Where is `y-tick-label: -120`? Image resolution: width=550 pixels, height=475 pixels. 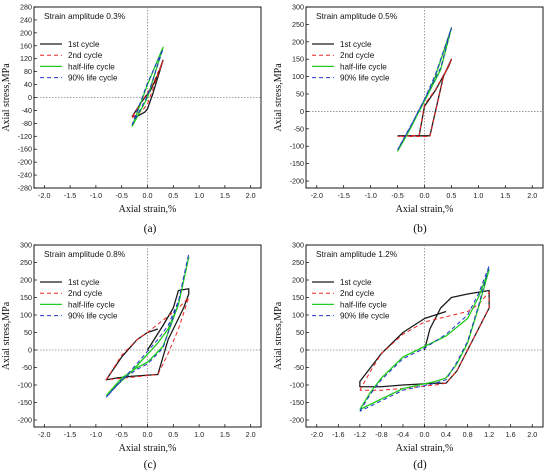
y-tick-label: -120 is located at coordinates (25, 136).